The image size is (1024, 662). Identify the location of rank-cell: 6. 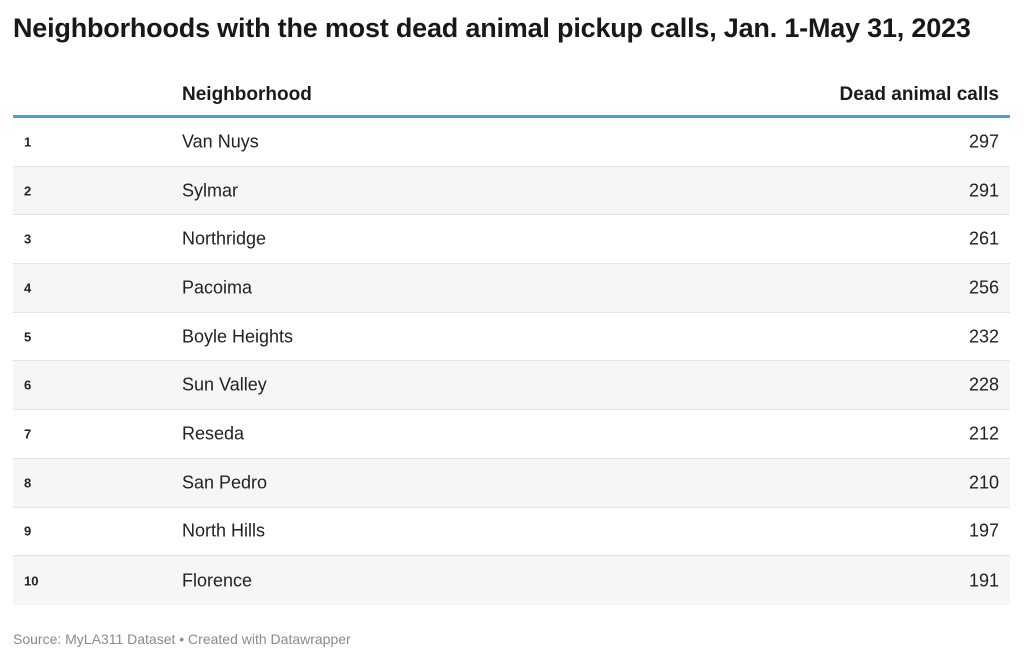
(28, 385).